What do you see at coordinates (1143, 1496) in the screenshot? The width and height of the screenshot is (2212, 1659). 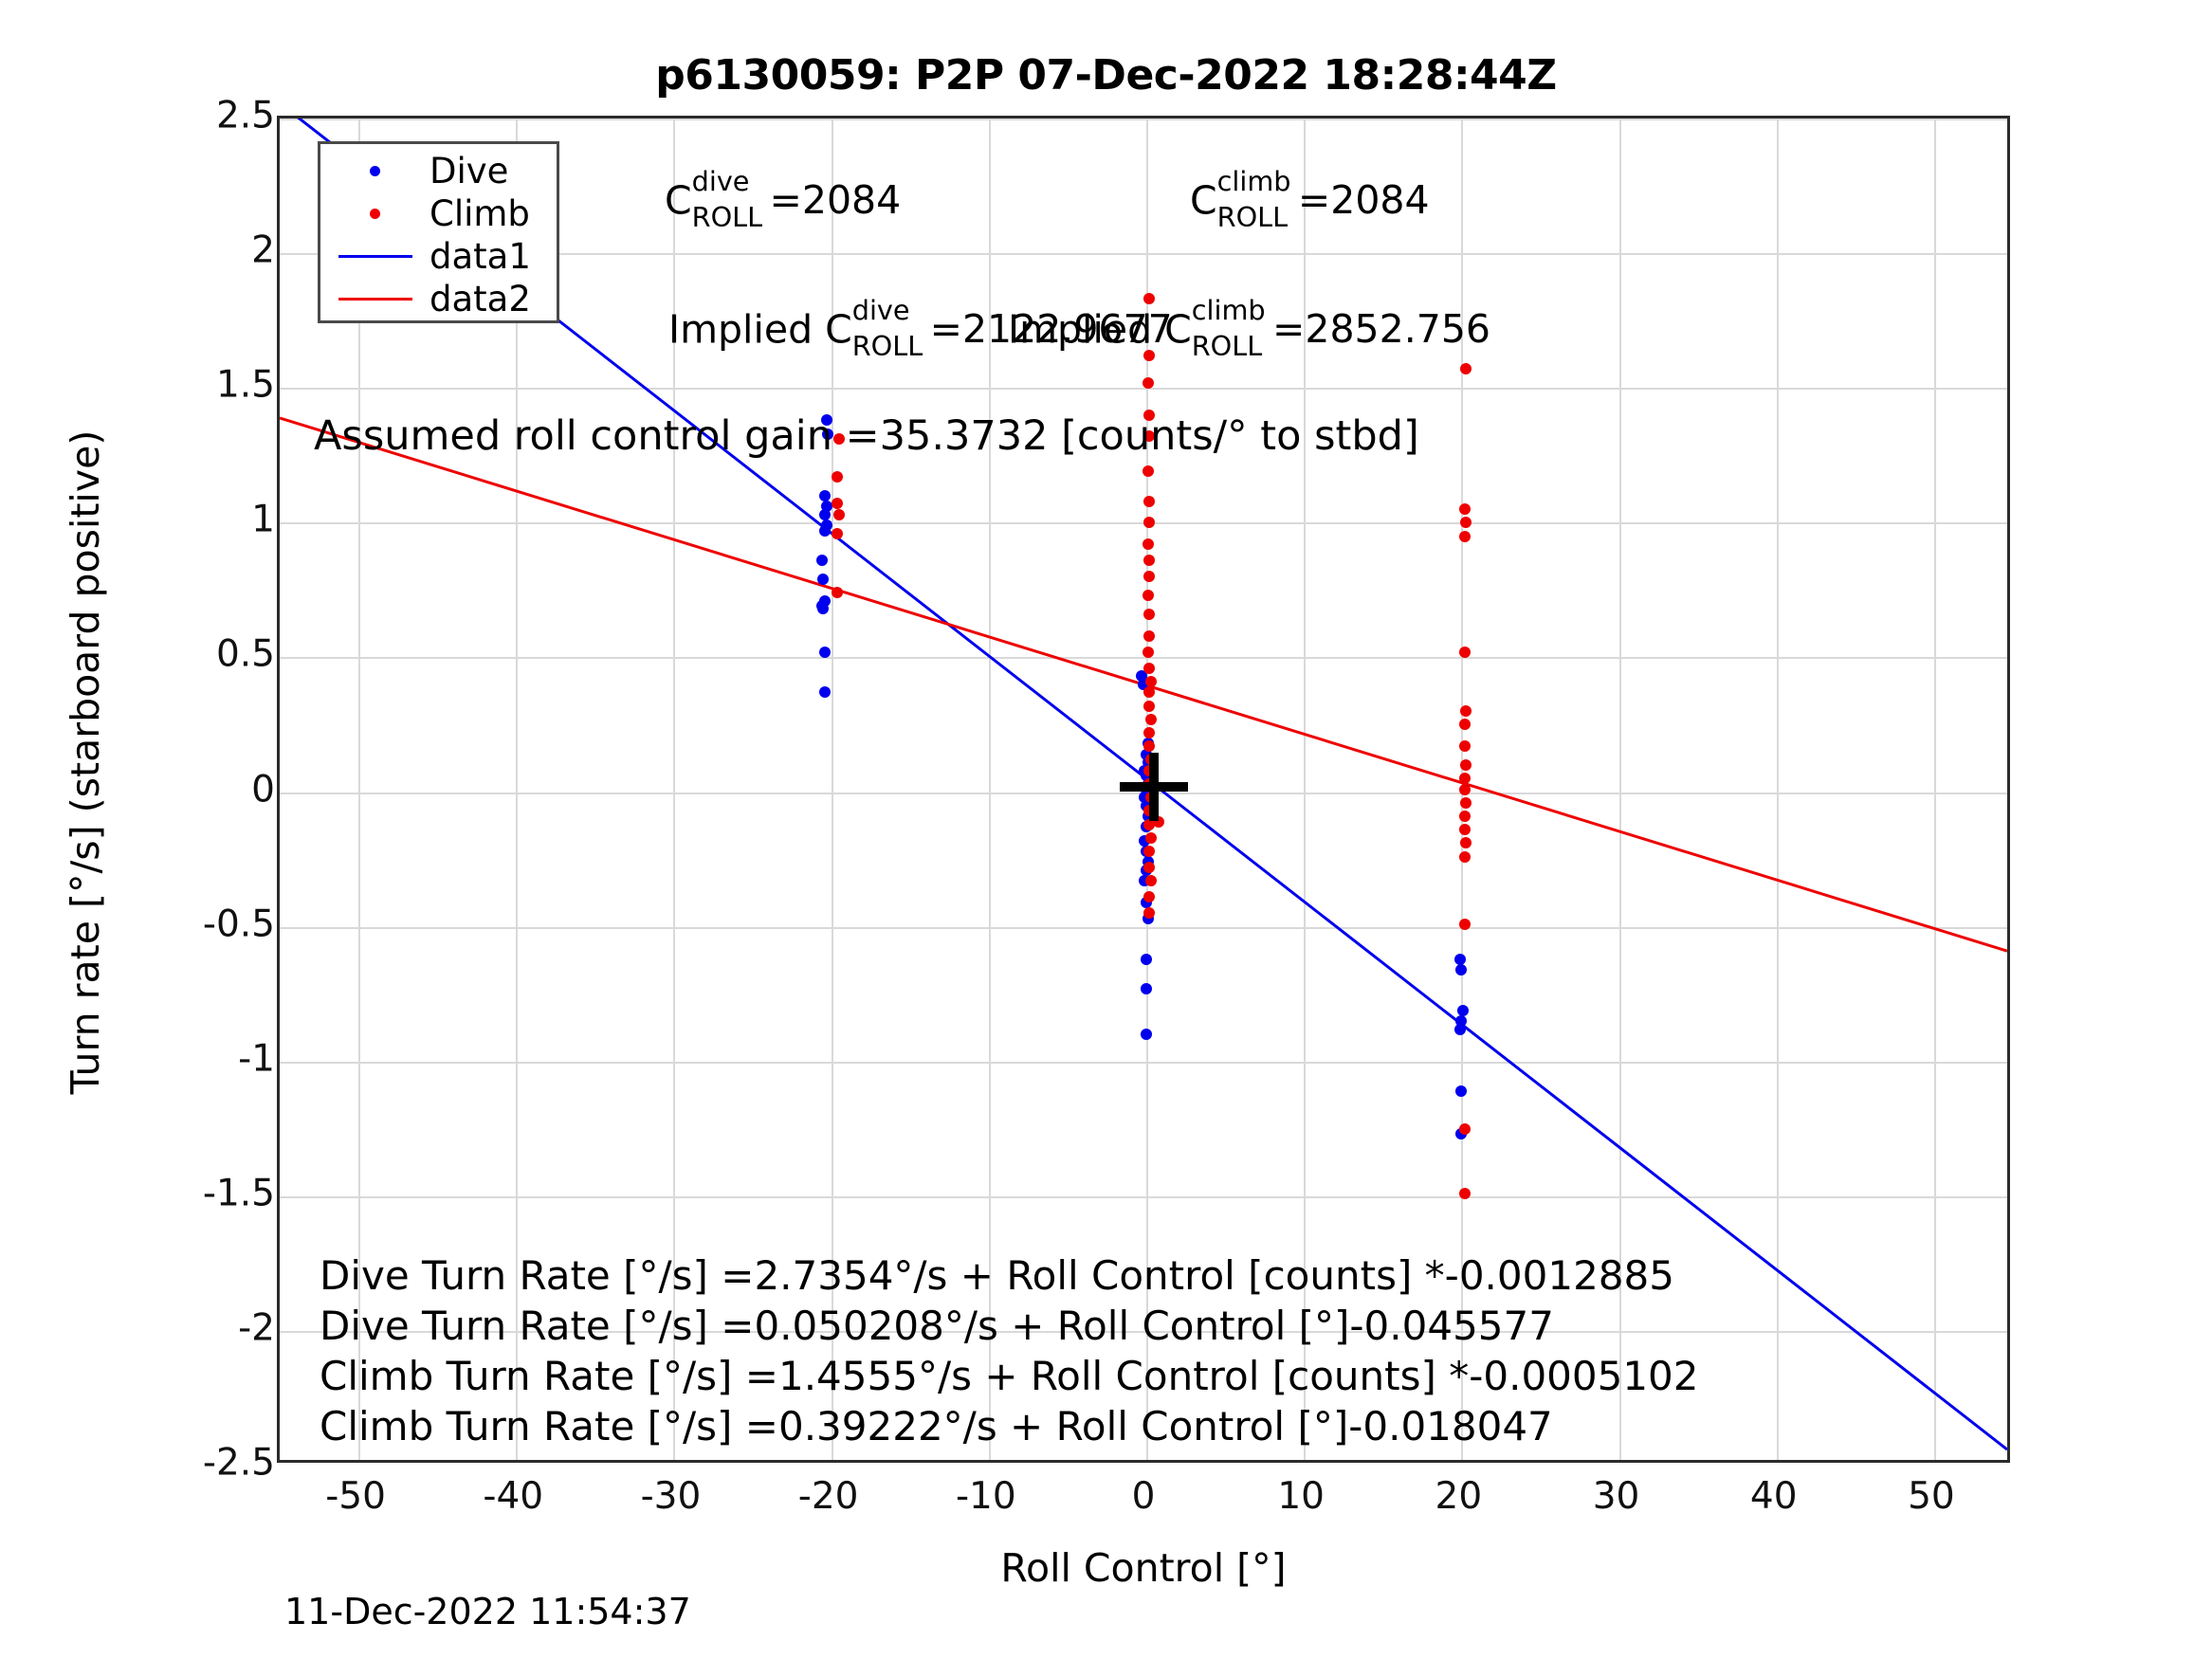 I see `x-tick-label: 0` at bounding box center [1143, 1496].